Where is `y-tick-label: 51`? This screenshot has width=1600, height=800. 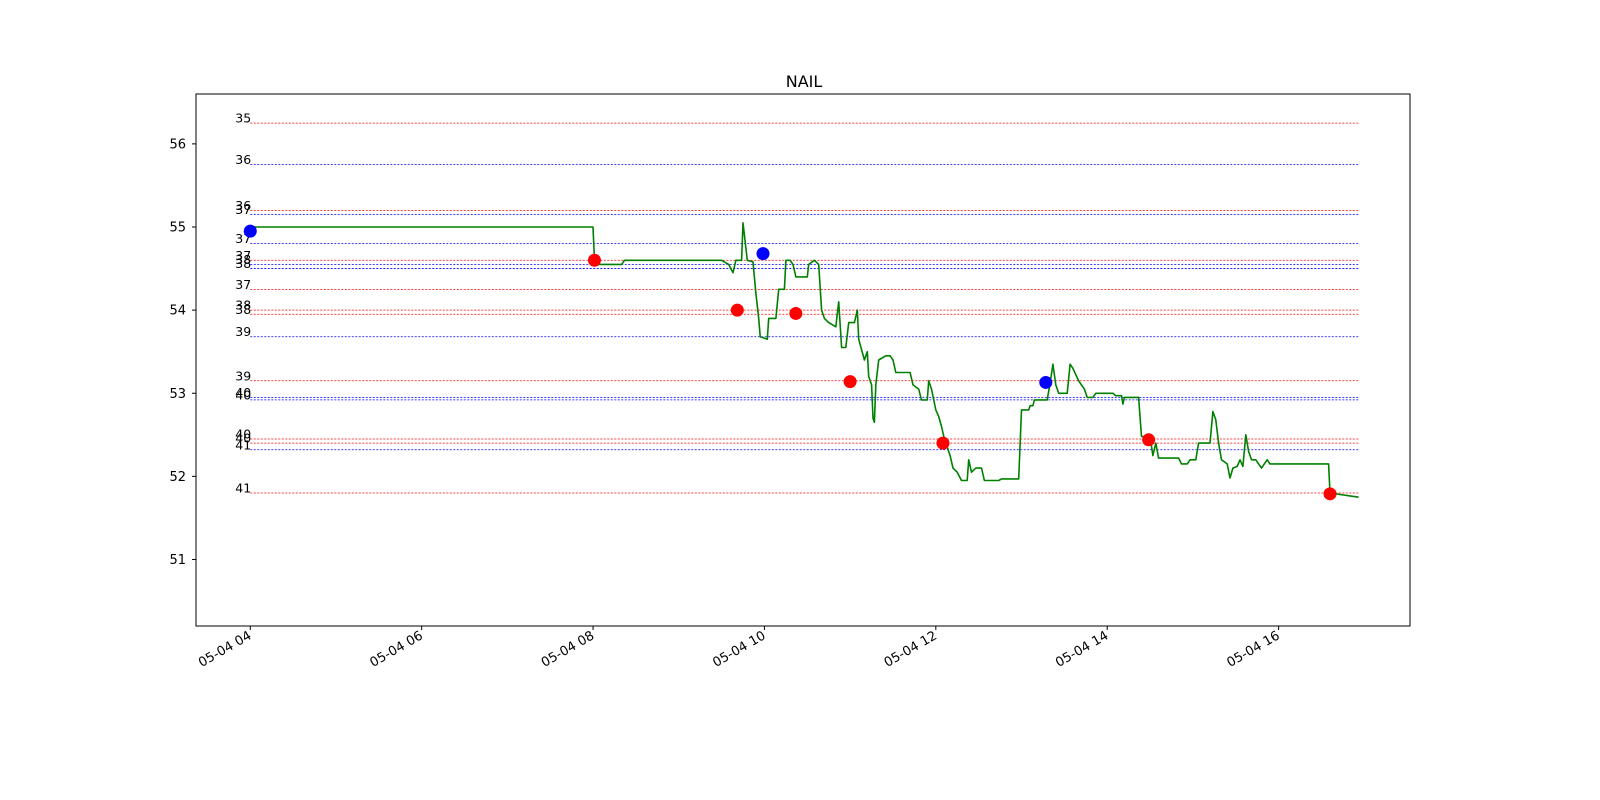 y-tick-label: 51 is located at coordinates (177, 560).